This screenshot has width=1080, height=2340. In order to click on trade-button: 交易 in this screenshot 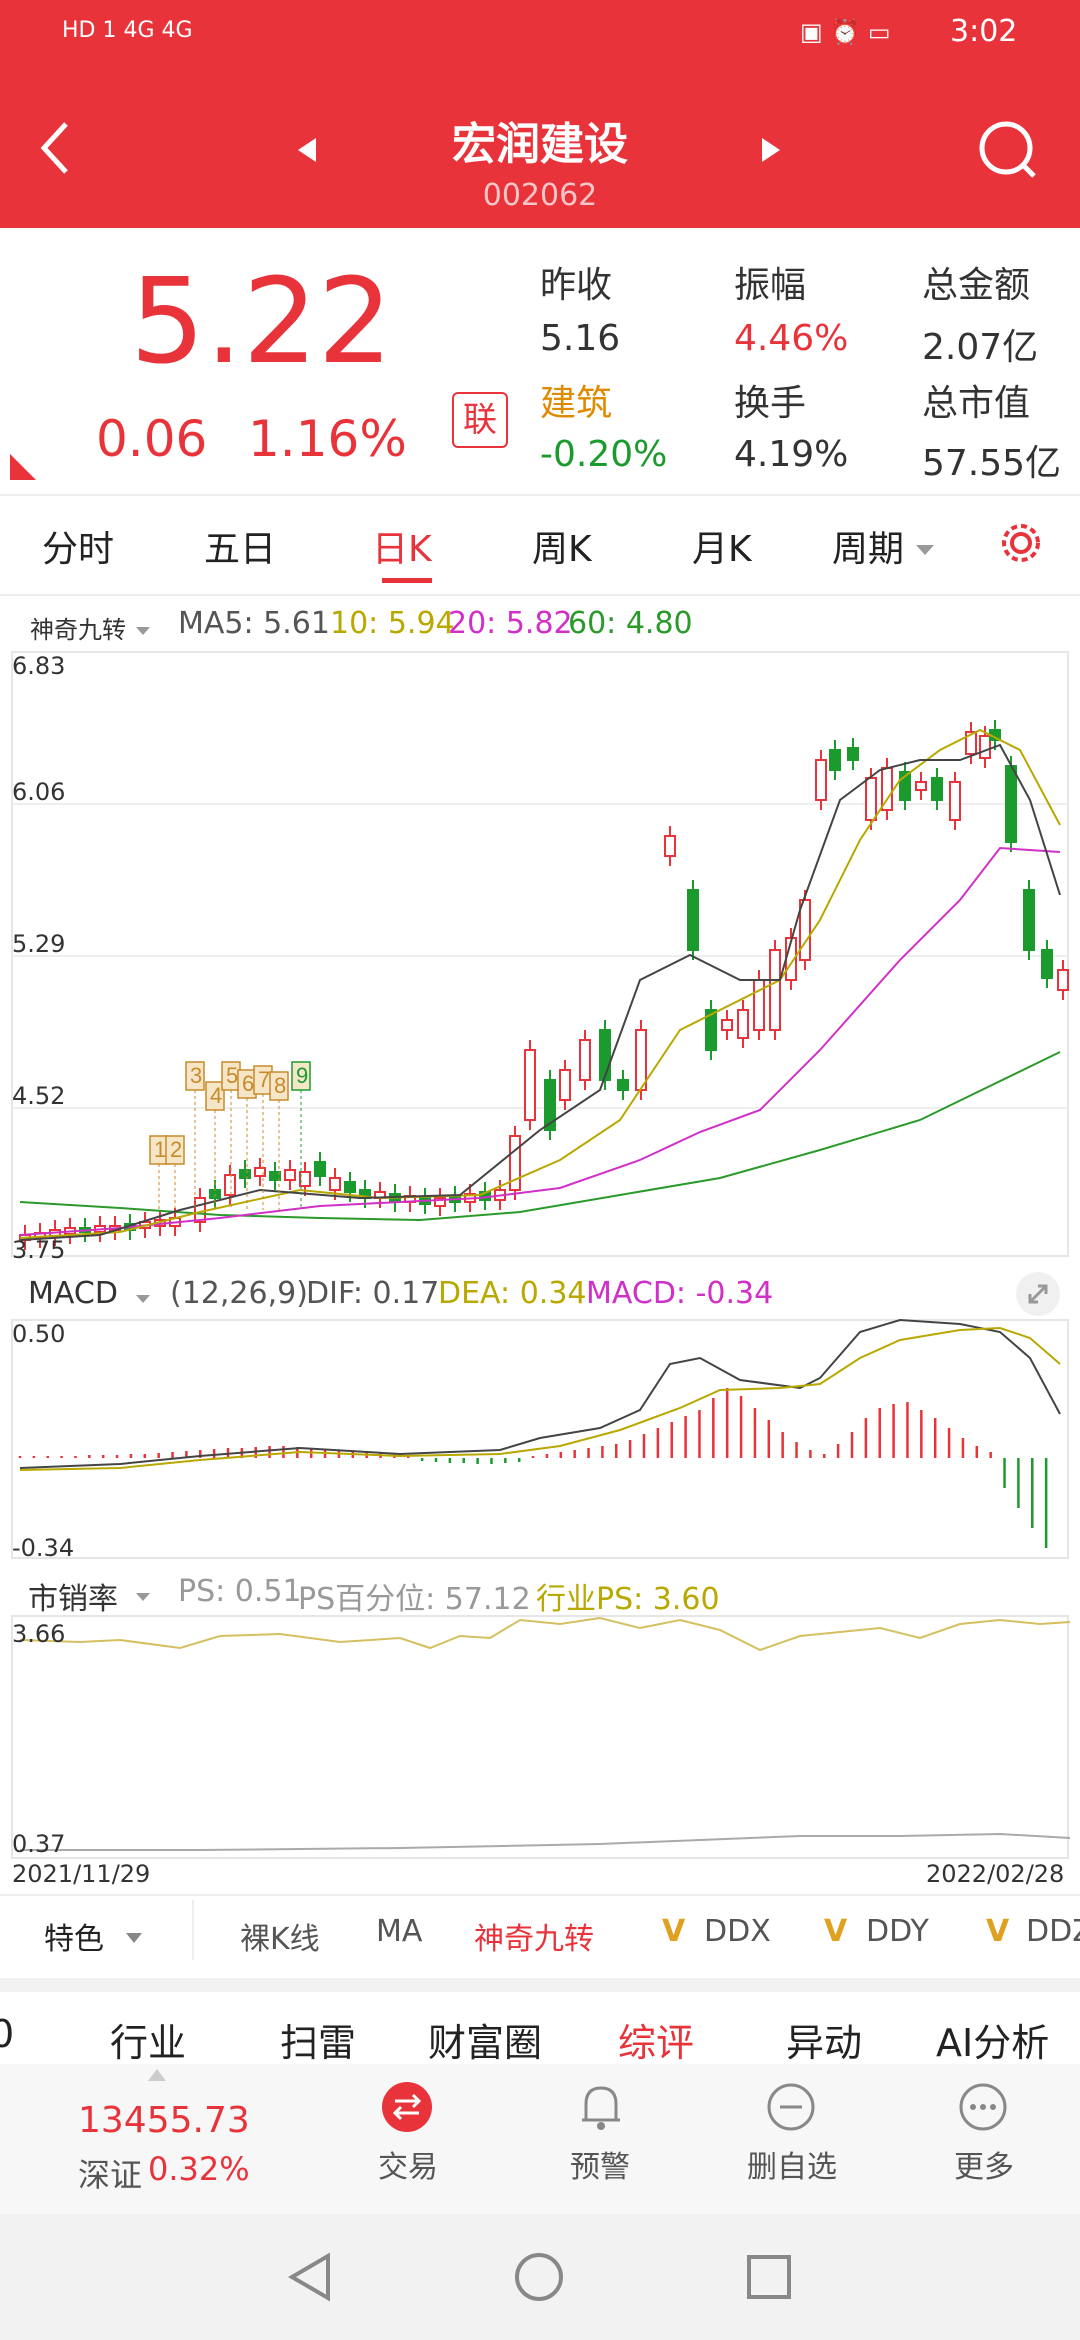, I will do `click(408, 2167)`.